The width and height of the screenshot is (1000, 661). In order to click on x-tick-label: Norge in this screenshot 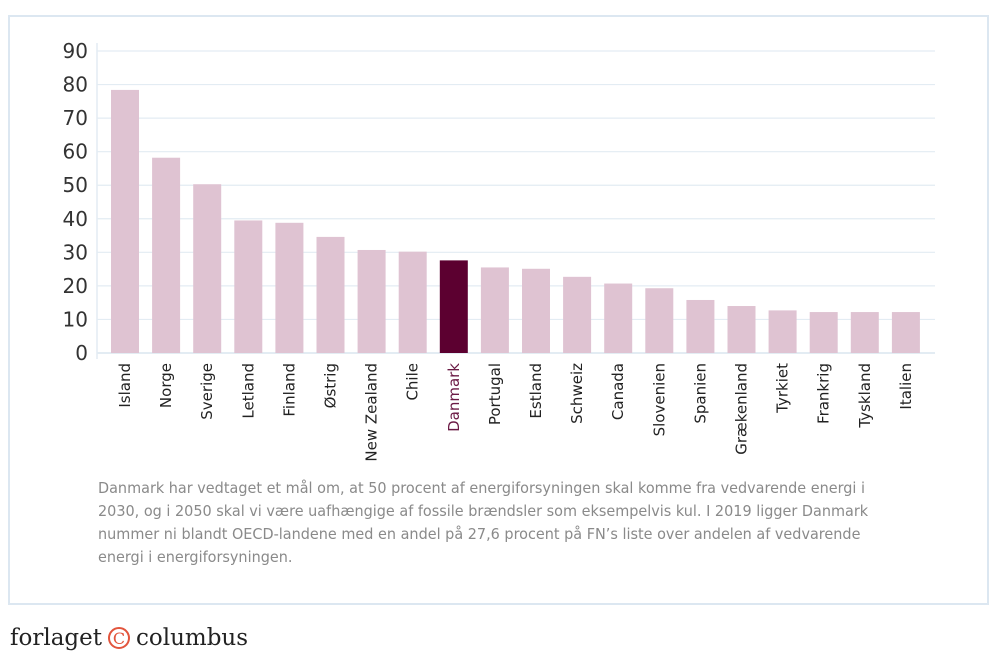, I will do `click(166, 385)`.